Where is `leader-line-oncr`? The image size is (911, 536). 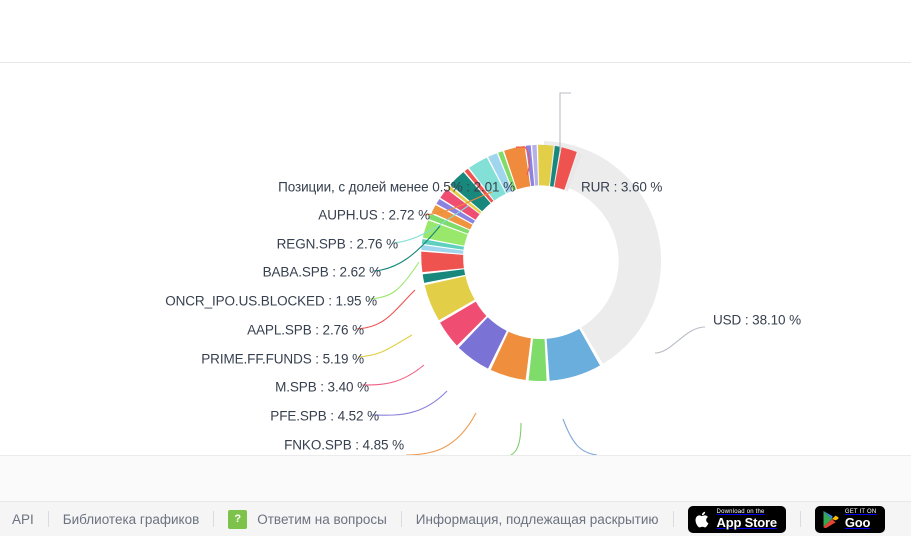
leader-line-oncr is located at coordinates (394, 280).